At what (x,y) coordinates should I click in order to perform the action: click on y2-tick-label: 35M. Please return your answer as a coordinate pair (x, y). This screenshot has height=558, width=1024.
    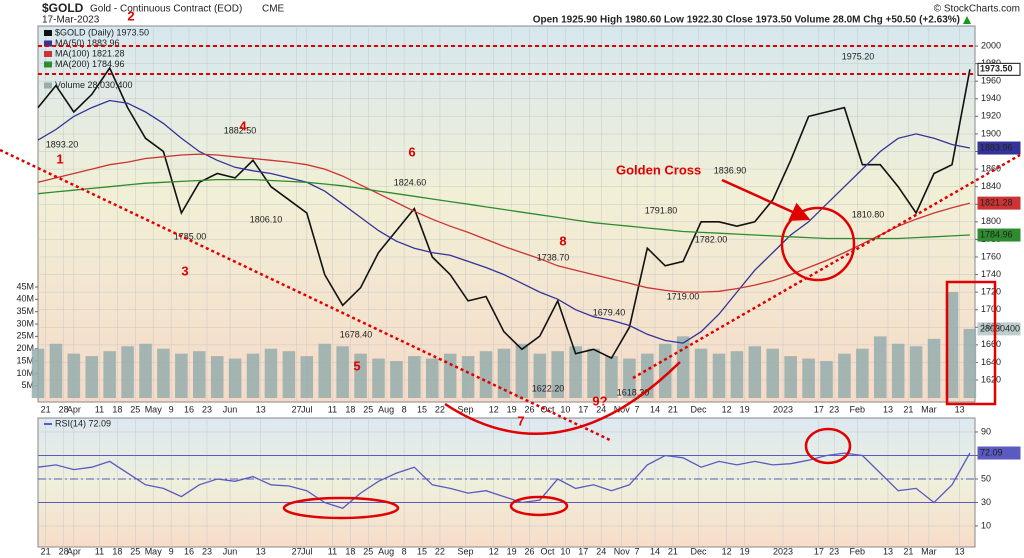
    Looking at the image, I should click on (25, 311).